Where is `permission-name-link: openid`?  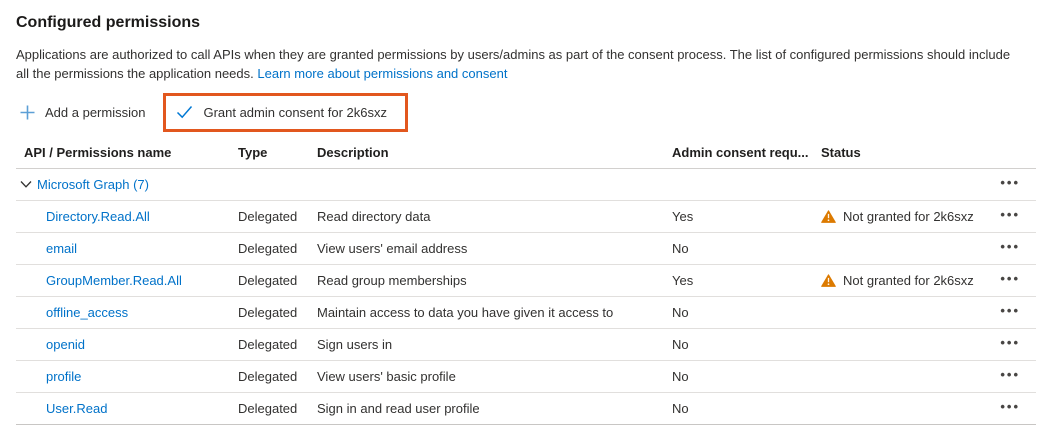
permission-name-link: openid is located at coordinates (66, 344).